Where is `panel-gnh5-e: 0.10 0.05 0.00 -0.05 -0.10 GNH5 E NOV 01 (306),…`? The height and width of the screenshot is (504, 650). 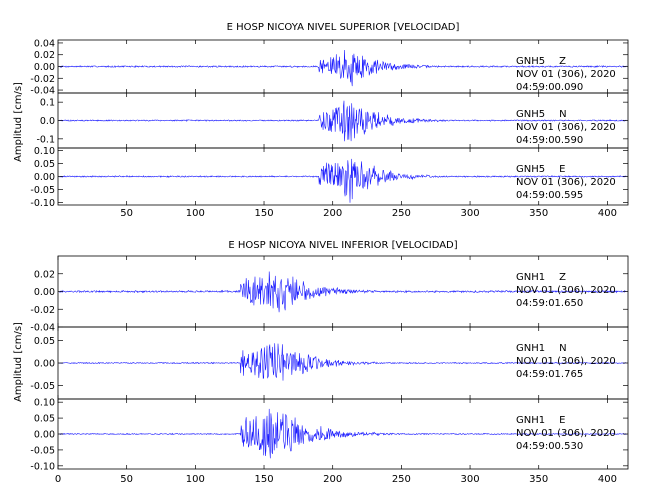
panel-gnh5-e: 0.10 0.05 0.00 -0.05 -0.10 GNH5 E NOV 01 (306),… is located at coordinates (329, 177).